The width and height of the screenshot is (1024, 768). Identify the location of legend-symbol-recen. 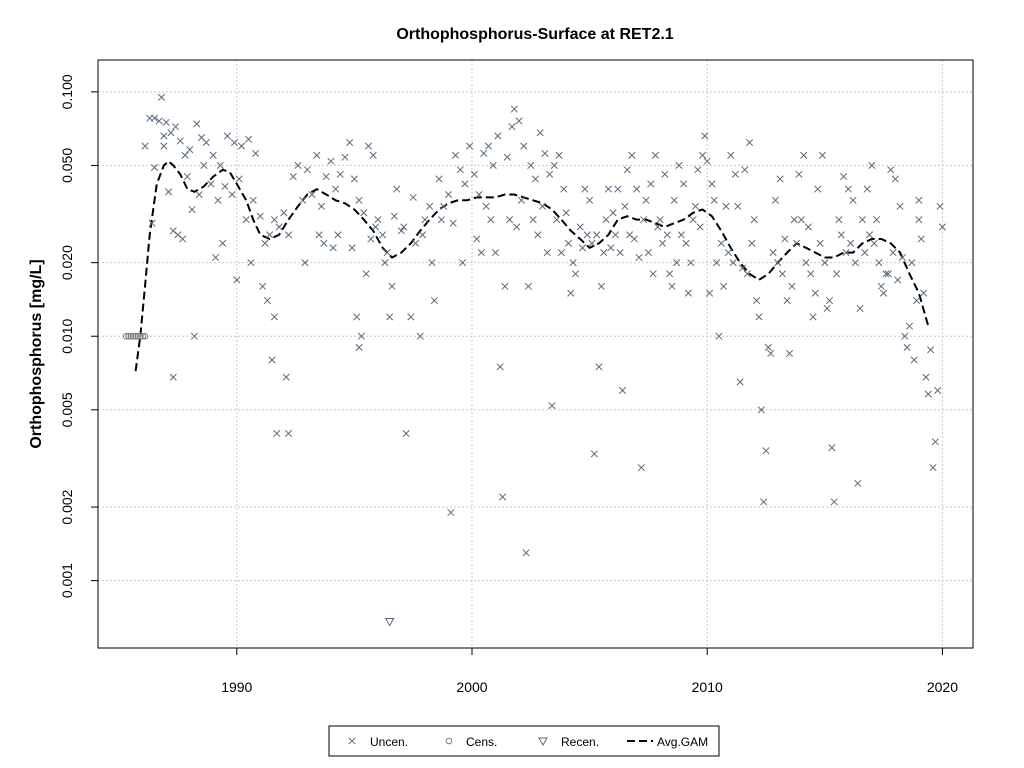
(543, 742).